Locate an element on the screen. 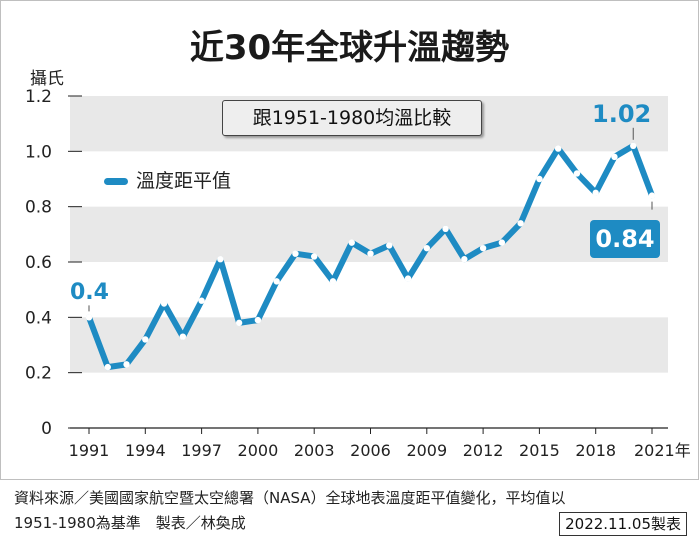 This screenshot has width=699, height=541. y-tick-label: 1.2 is located at coordinates (38, 97).